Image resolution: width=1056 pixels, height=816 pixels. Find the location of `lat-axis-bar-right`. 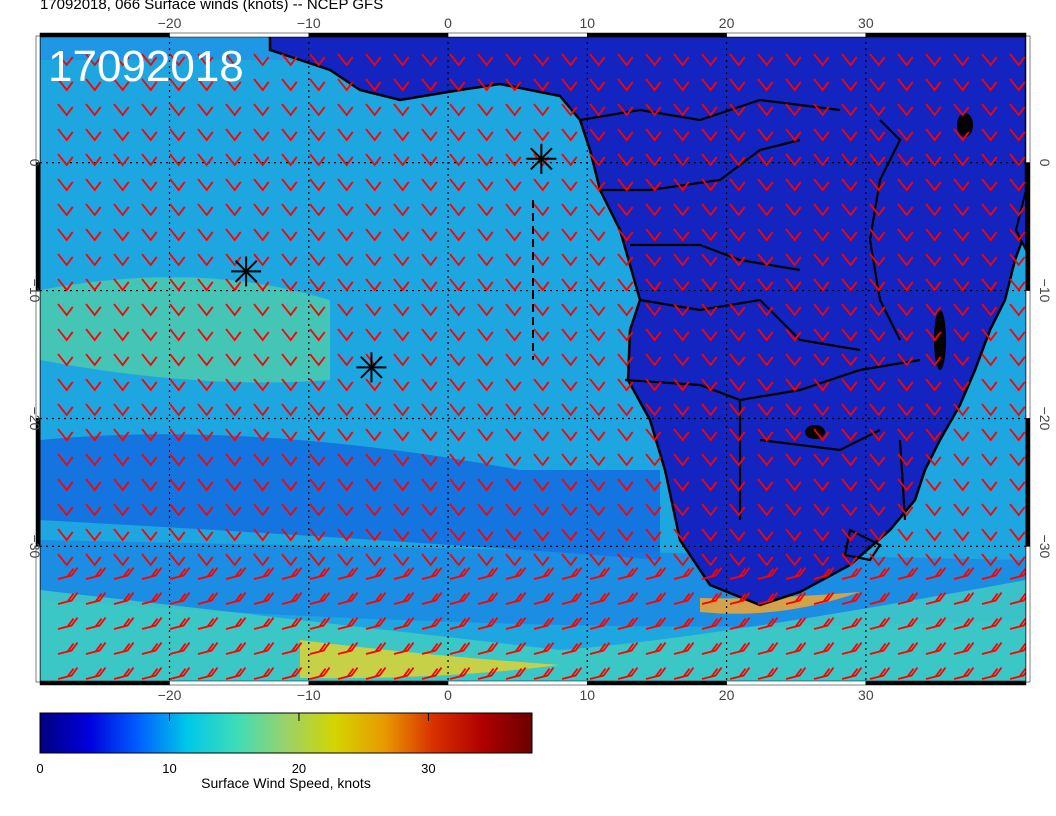

lat-axis-bar-right is located at coordinates (1028, 482).